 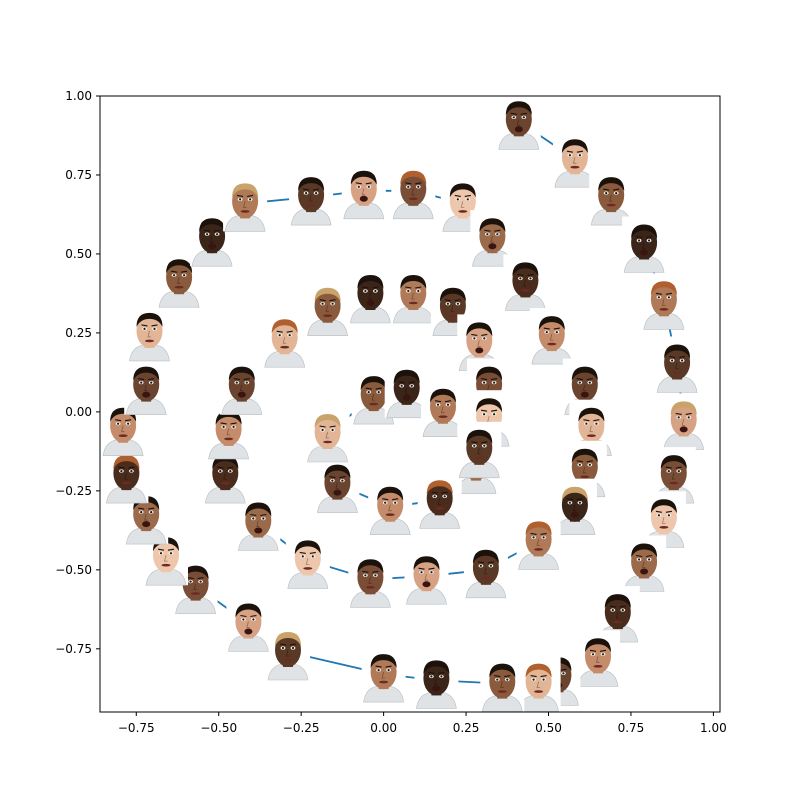 What do you see at coordinates (301, 728) in the screenshot?
I see `x-tick-label: −0.25` at bounding box center [301, 728].